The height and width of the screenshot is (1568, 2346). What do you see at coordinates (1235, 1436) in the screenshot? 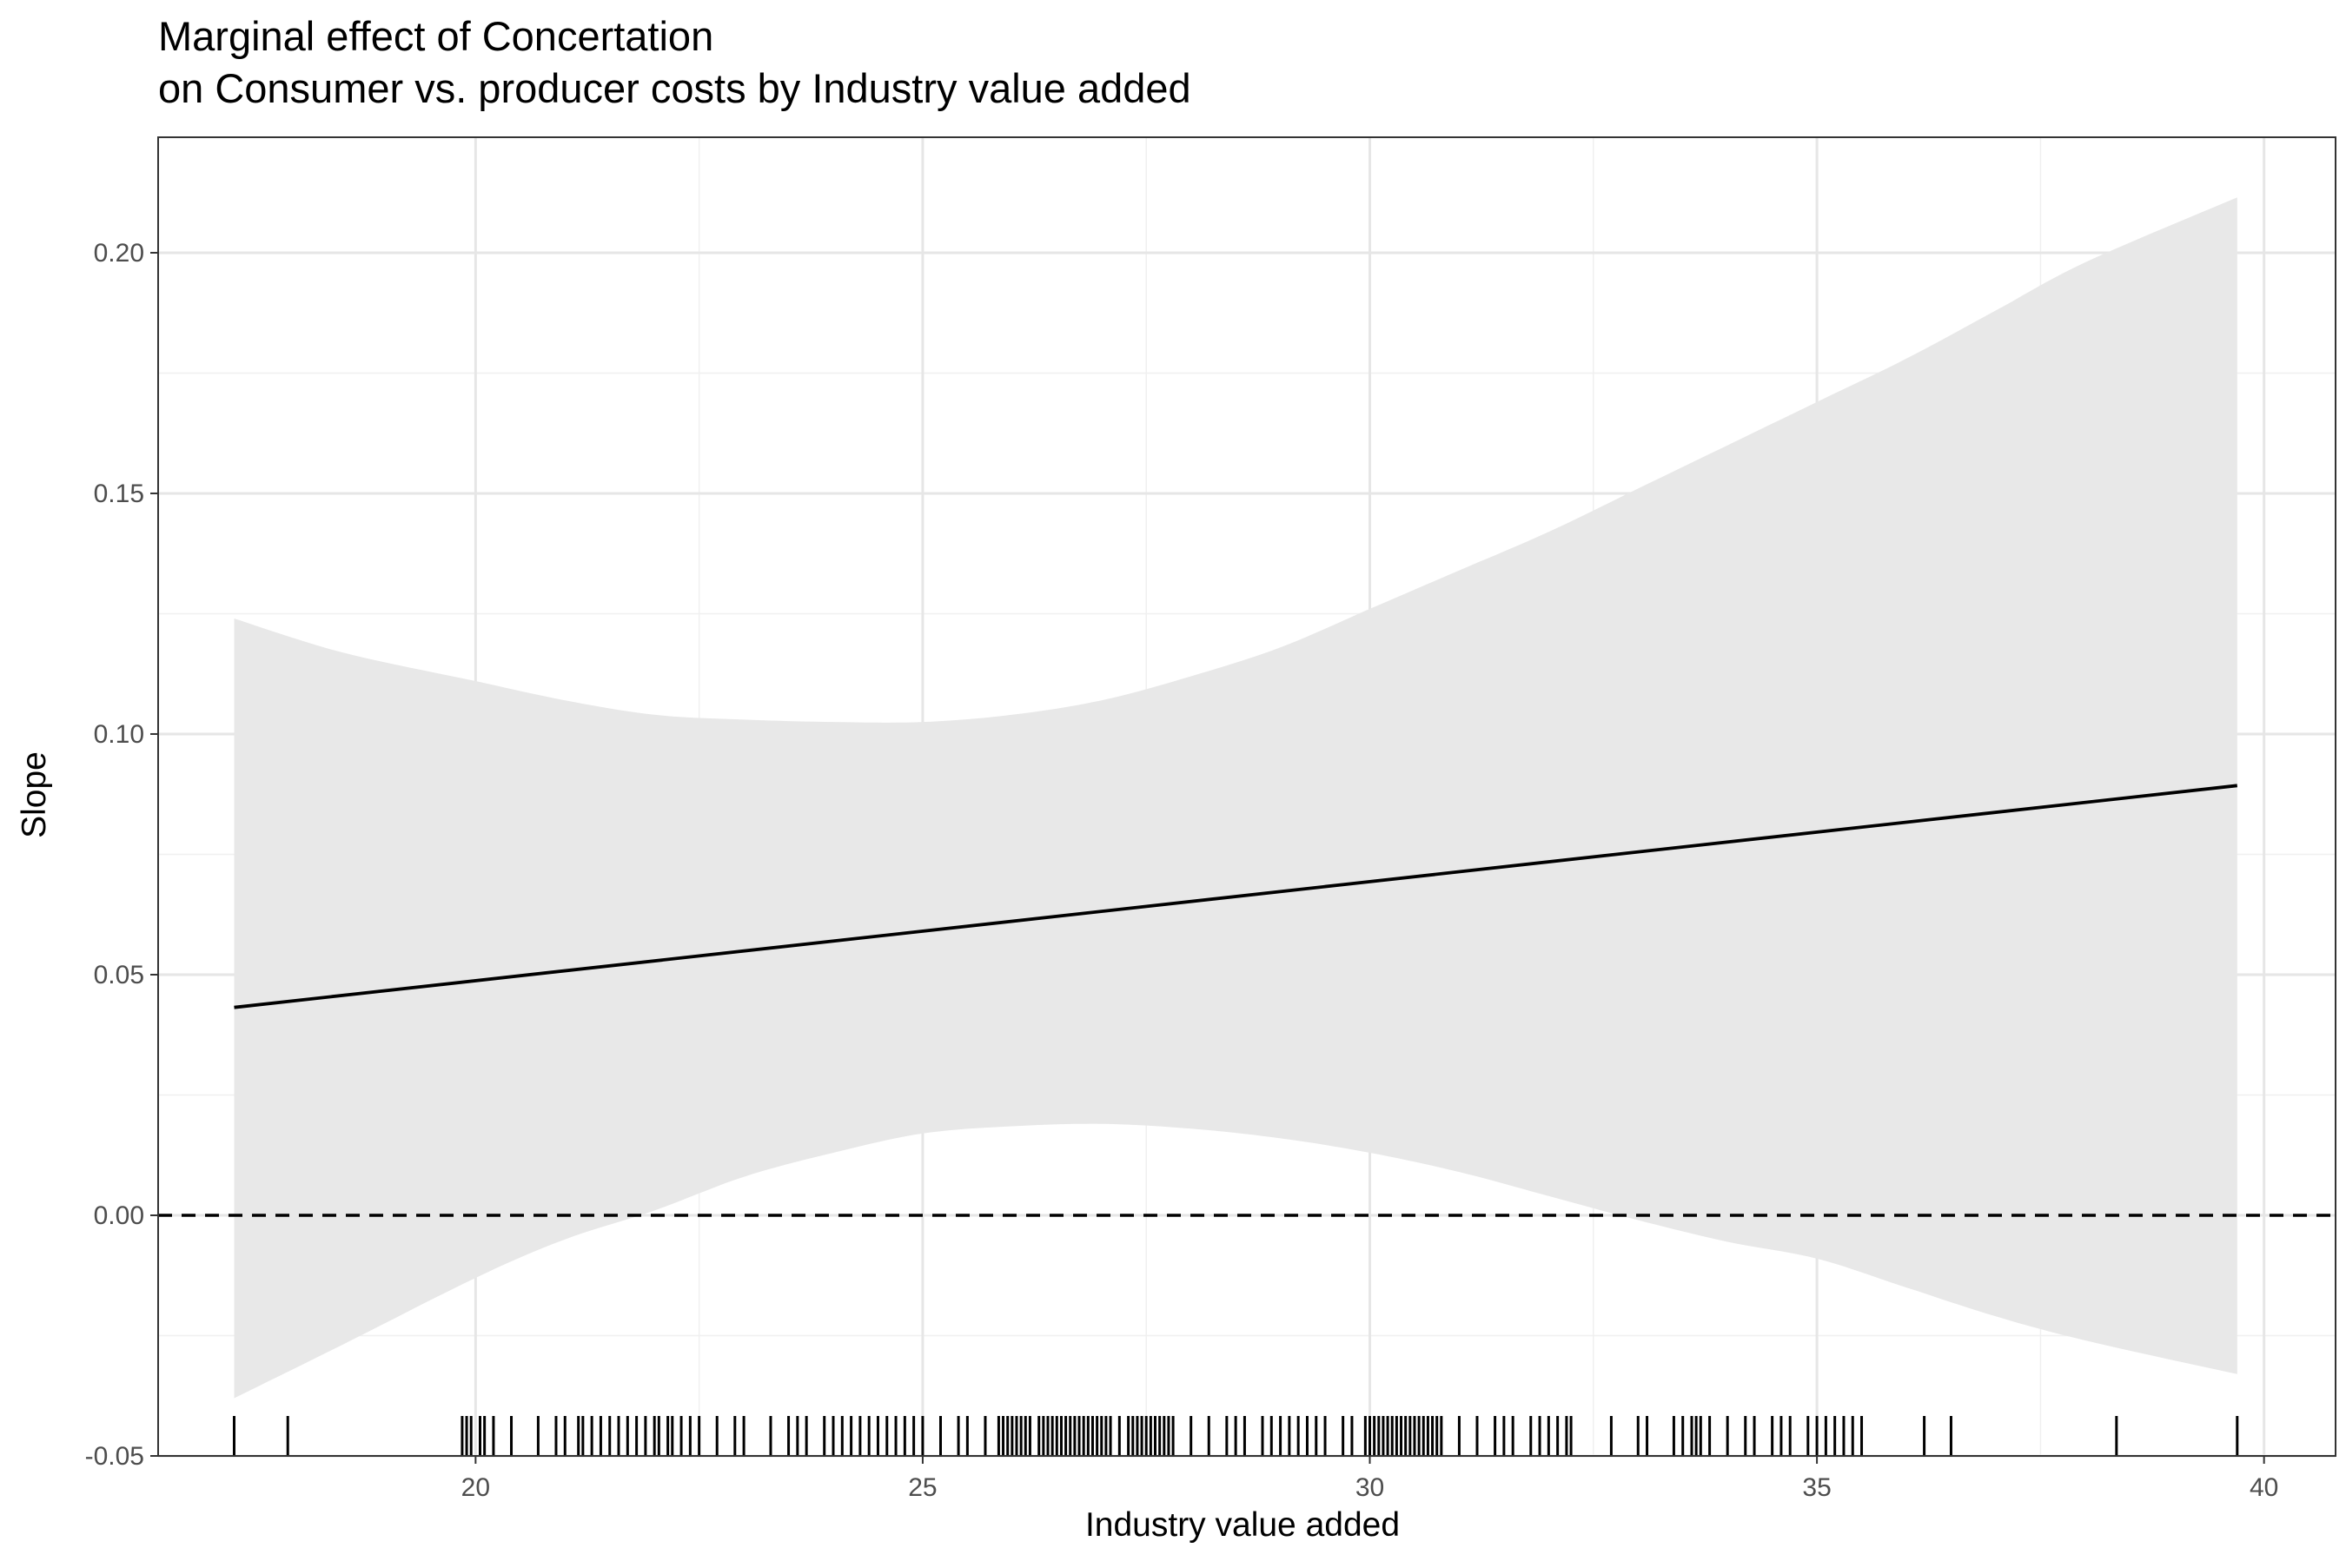
I see `rug-marks` at bounding box center [1235, 1436].